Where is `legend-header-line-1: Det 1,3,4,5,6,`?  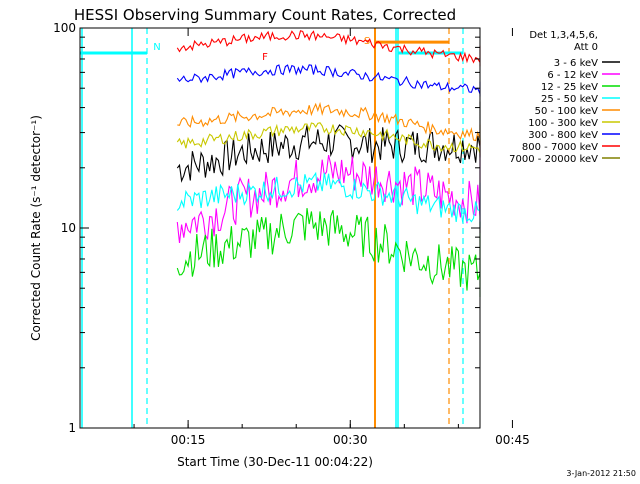 legend-header-line-1: Det 1,3,4,5,6, is located at coordinates (563, 35).